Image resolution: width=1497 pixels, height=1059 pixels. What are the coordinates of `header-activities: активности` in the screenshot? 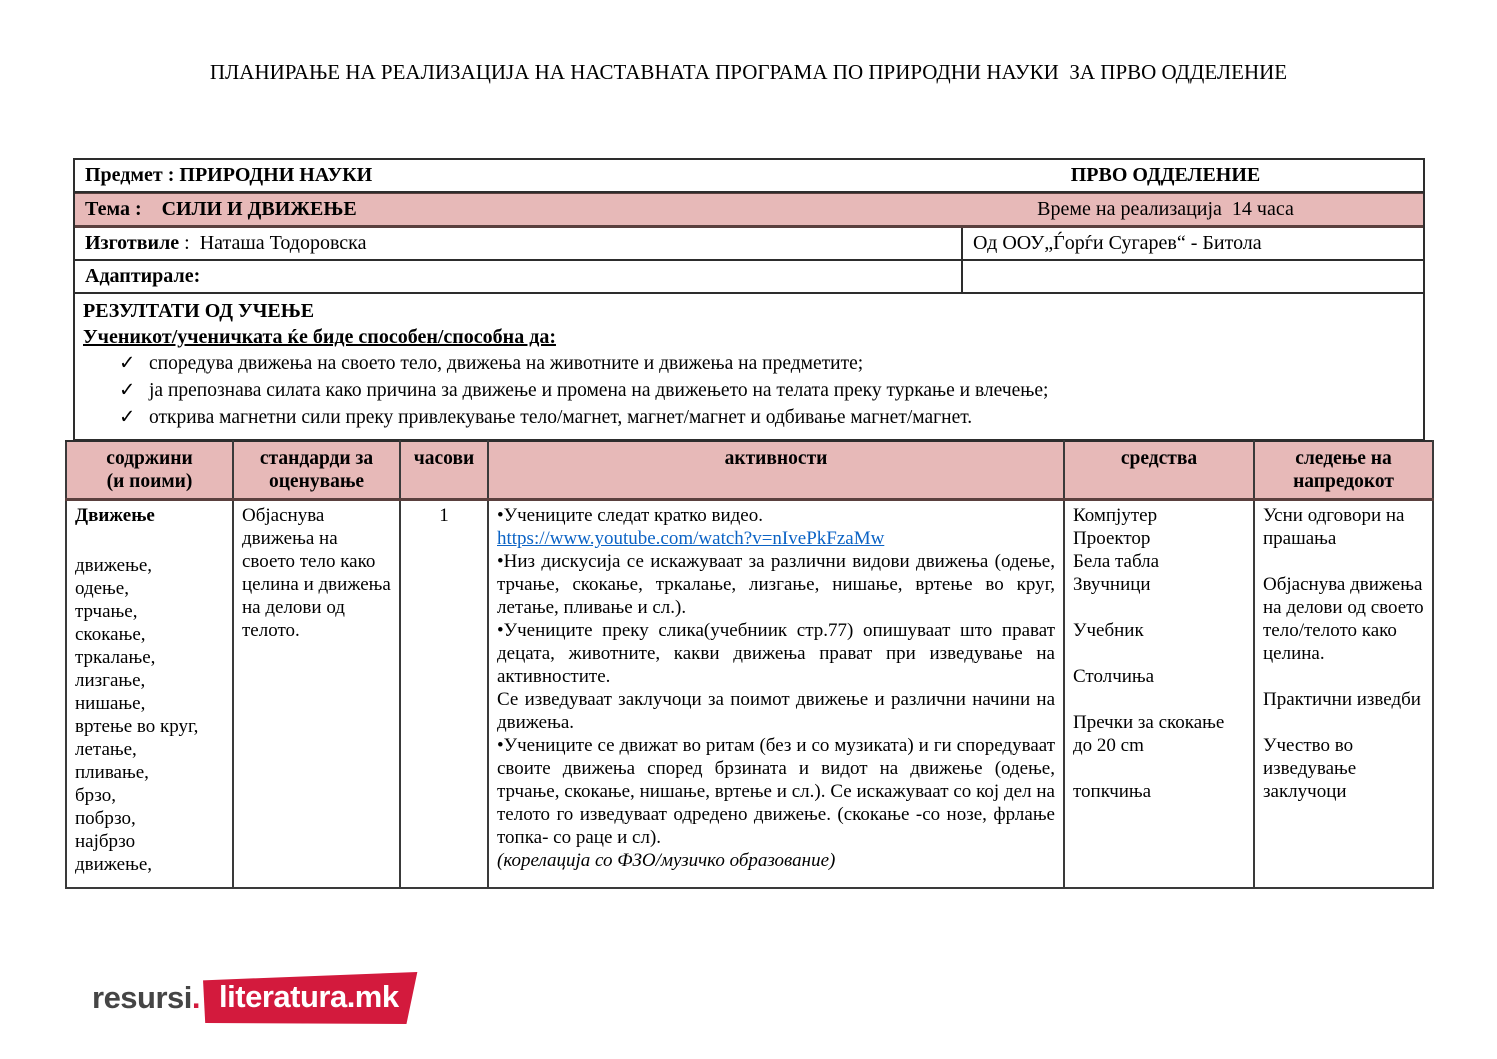 It's located at (776, 470).